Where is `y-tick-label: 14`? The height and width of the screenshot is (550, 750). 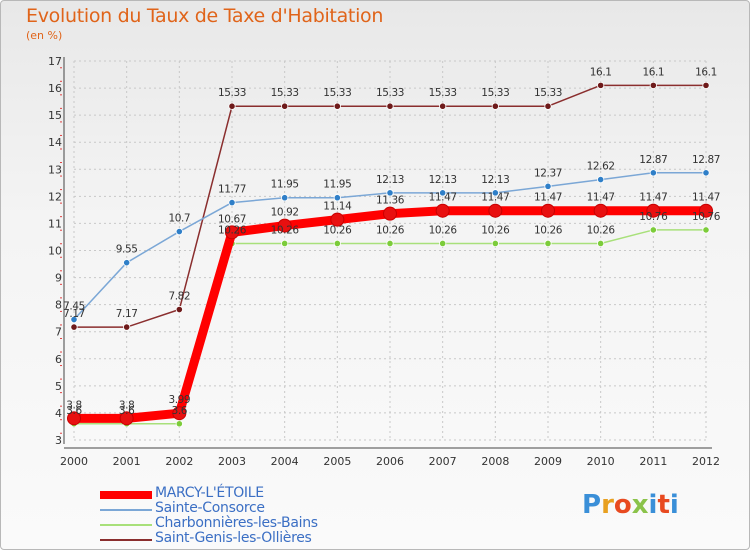
y-tick-label: 14 is located at coordinates (55, 142).